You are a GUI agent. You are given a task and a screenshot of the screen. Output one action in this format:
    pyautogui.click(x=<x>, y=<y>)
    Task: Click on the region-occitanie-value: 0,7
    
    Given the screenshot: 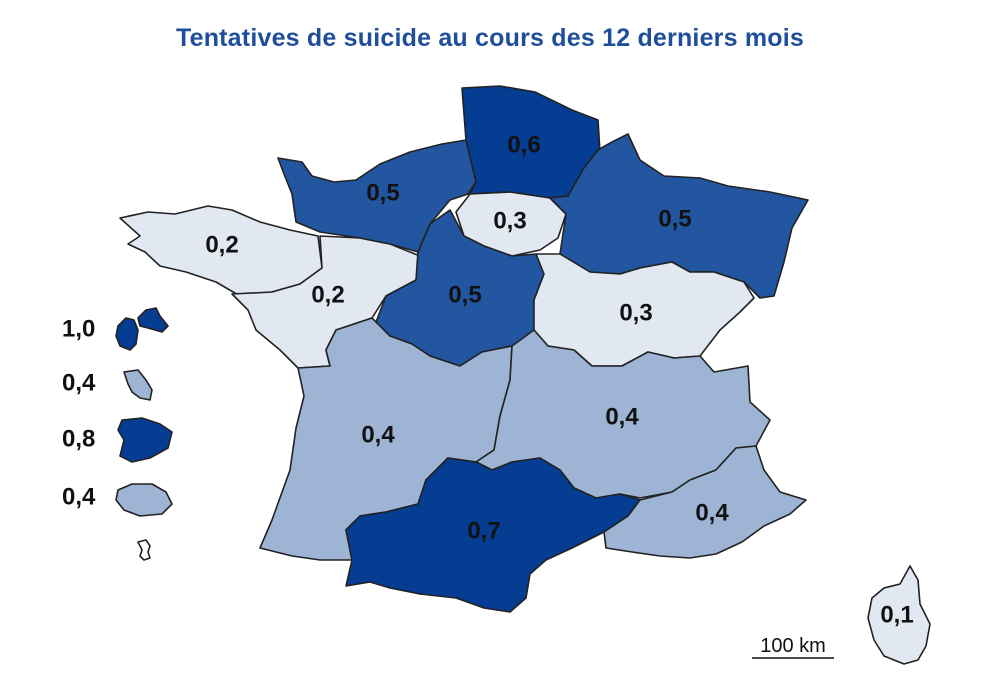 What is the action you would take?
    pyautogui.click(x=483, y=530)
    